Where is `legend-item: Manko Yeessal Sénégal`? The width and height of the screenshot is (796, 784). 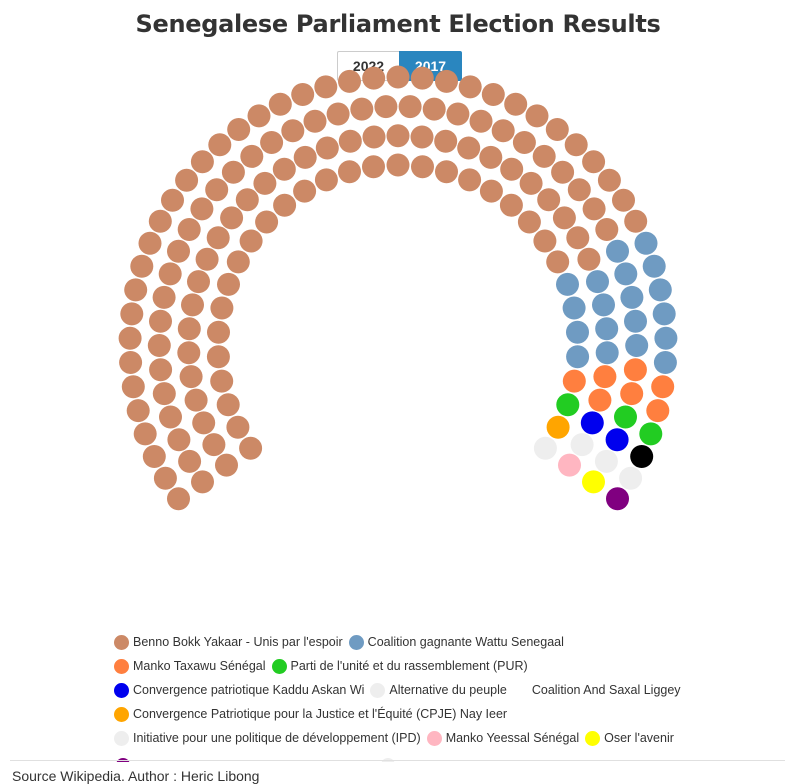
legend-item: Manko Yeessal Sénégal is located at coordinates (502, 738).